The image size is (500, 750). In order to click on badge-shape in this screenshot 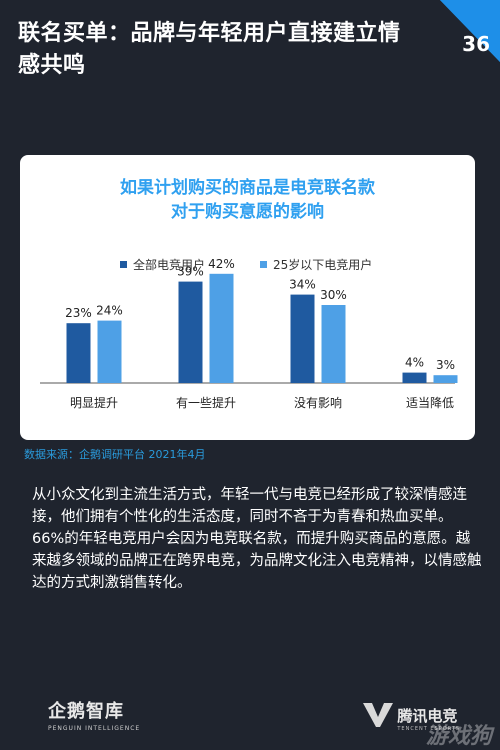, I will do `click(470, 31)`.